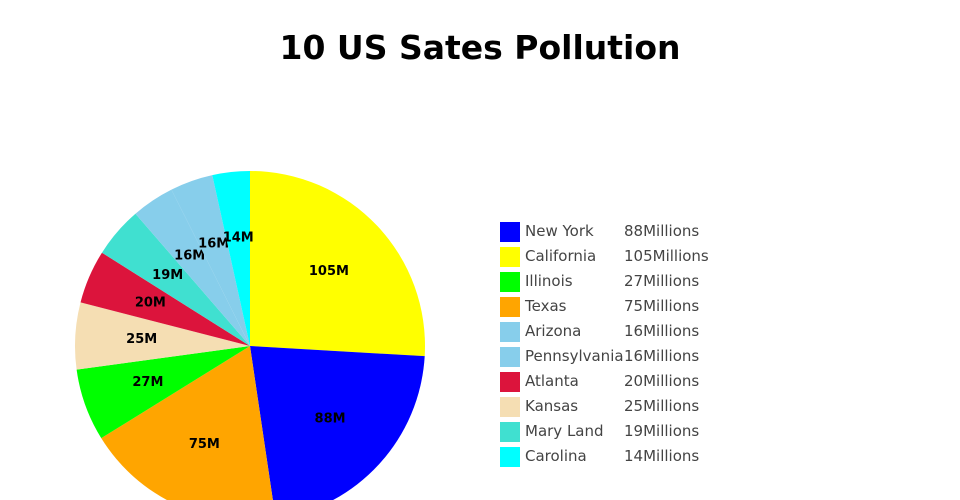 This screenshot has height=500, width=960. What do you see at coordinates (564, 431) in the screenshot?
I see `legend-label: Mary Land` at bounding box center [564, 431].